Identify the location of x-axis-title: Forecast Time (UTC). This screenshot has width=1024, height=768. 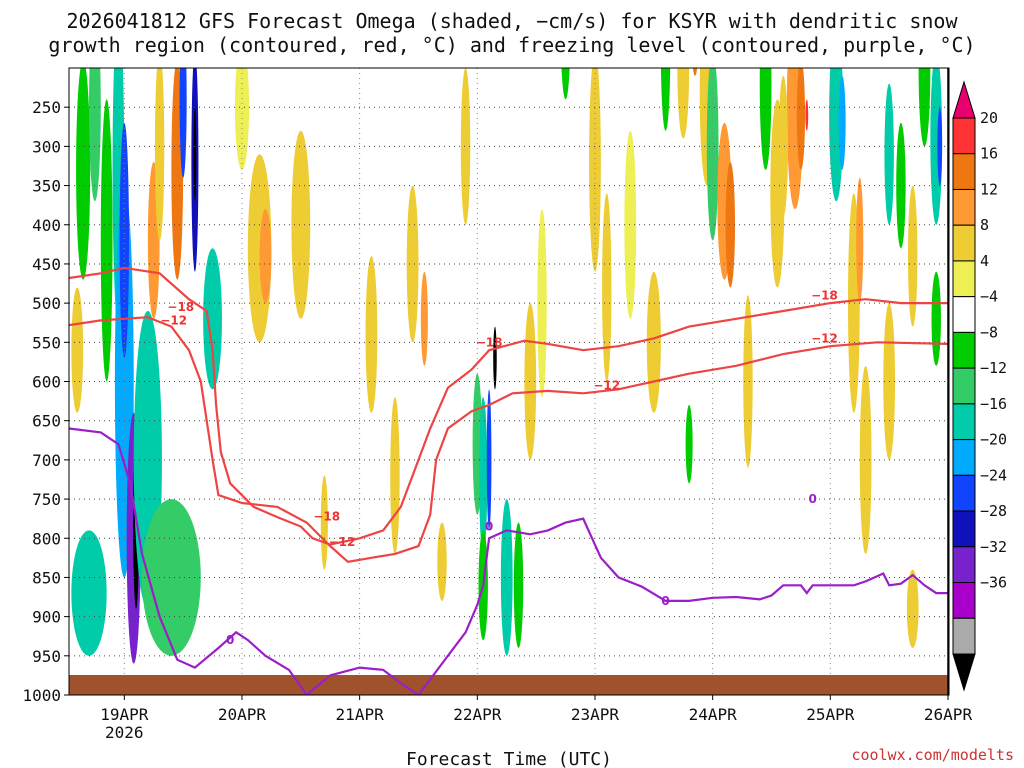
(509, 758).